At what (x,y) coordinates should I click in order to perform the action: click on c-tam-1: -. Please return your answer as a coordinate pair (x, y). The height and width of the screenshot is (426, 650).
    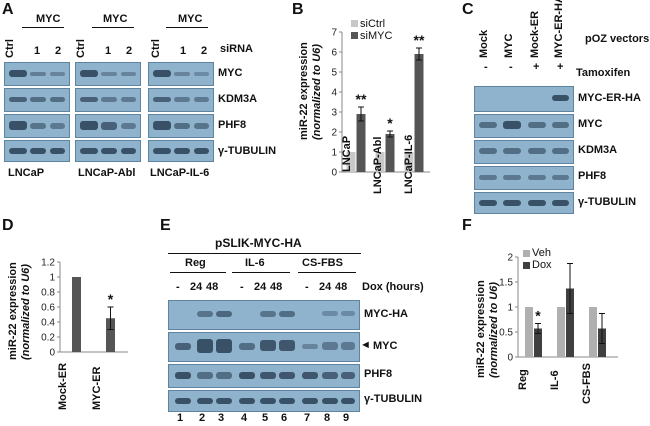
    Looking at the image, I should click on (486, 67).